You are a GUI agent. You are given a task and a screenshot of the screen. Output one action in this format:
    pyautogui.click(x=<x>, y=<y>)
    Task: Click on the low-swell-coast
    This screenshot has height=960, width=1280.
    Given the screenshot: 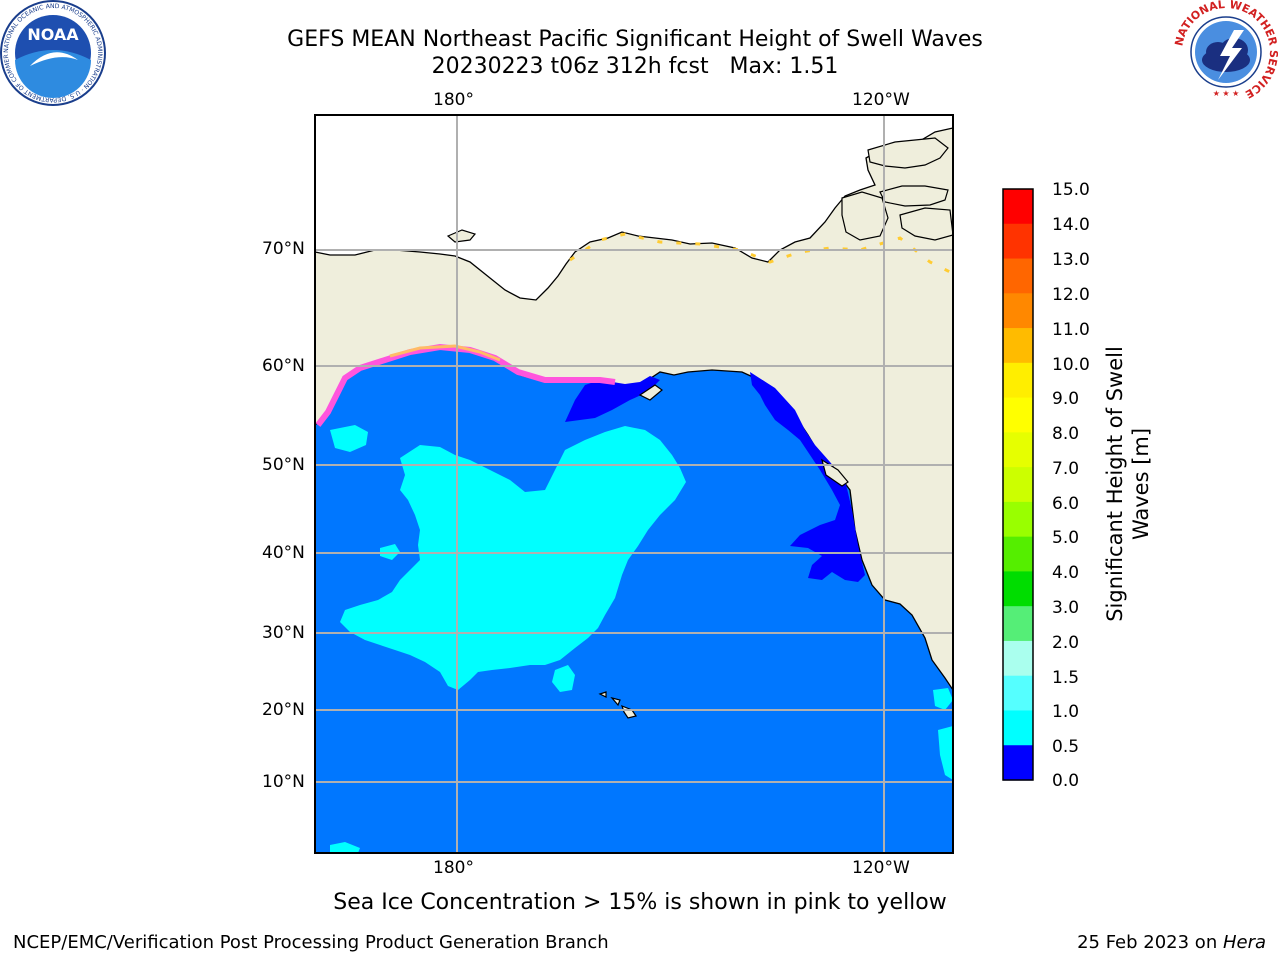 What is the action you would take?
    pyautogui.click(x=807, y=477)
    